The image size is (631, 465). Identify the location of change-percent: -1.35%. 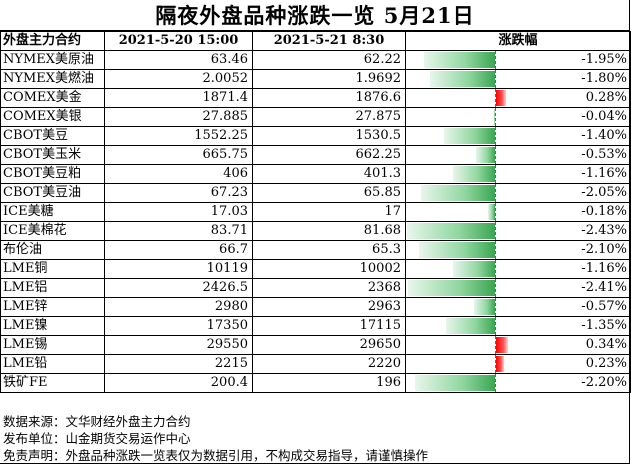
(574, 326).